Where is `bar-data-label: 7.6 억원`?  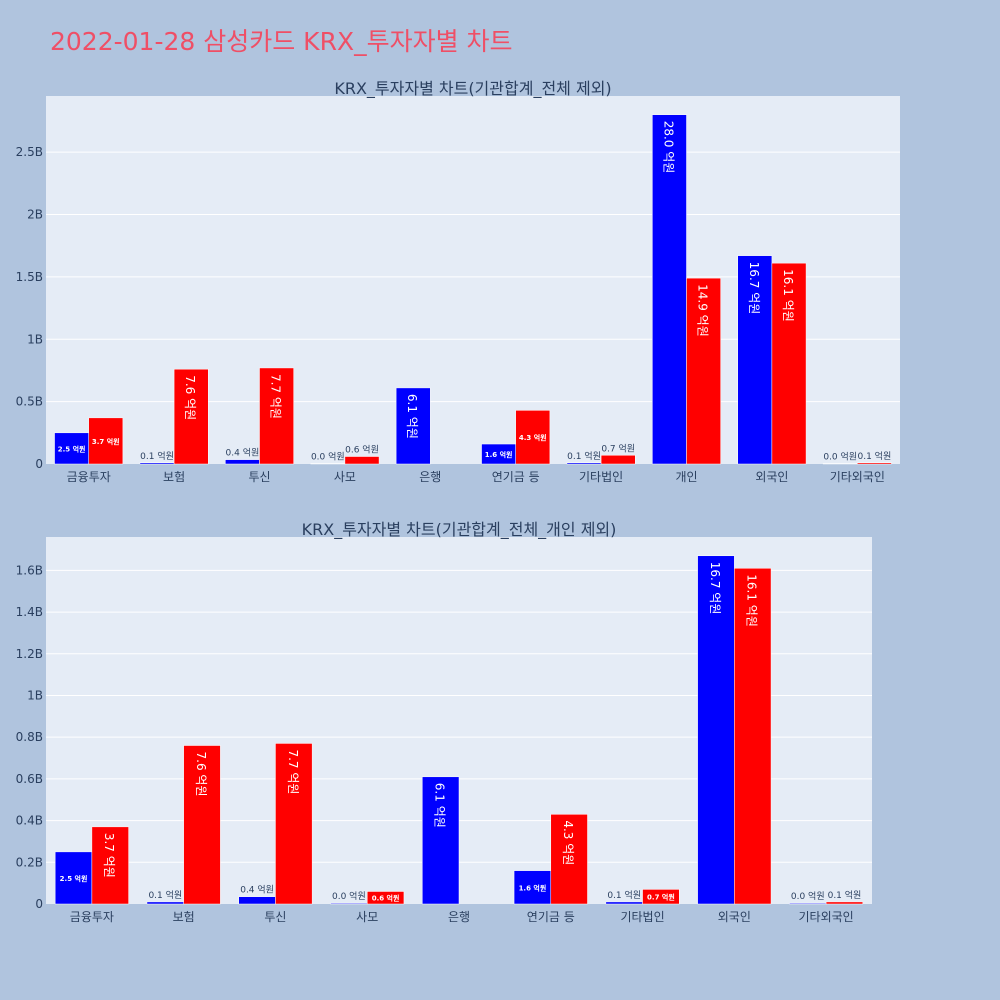 bar-data-label: 7.6 억원 is located at coordinates (201, 774).